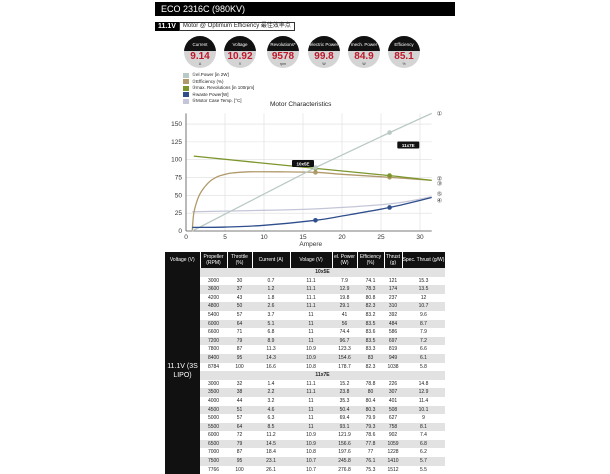 This screenshot has height=474, width=610. What do you see at coordinates (344, 400) in the screenshot?
I see `table-cell: 35.3` at bounding box center [344, 400].